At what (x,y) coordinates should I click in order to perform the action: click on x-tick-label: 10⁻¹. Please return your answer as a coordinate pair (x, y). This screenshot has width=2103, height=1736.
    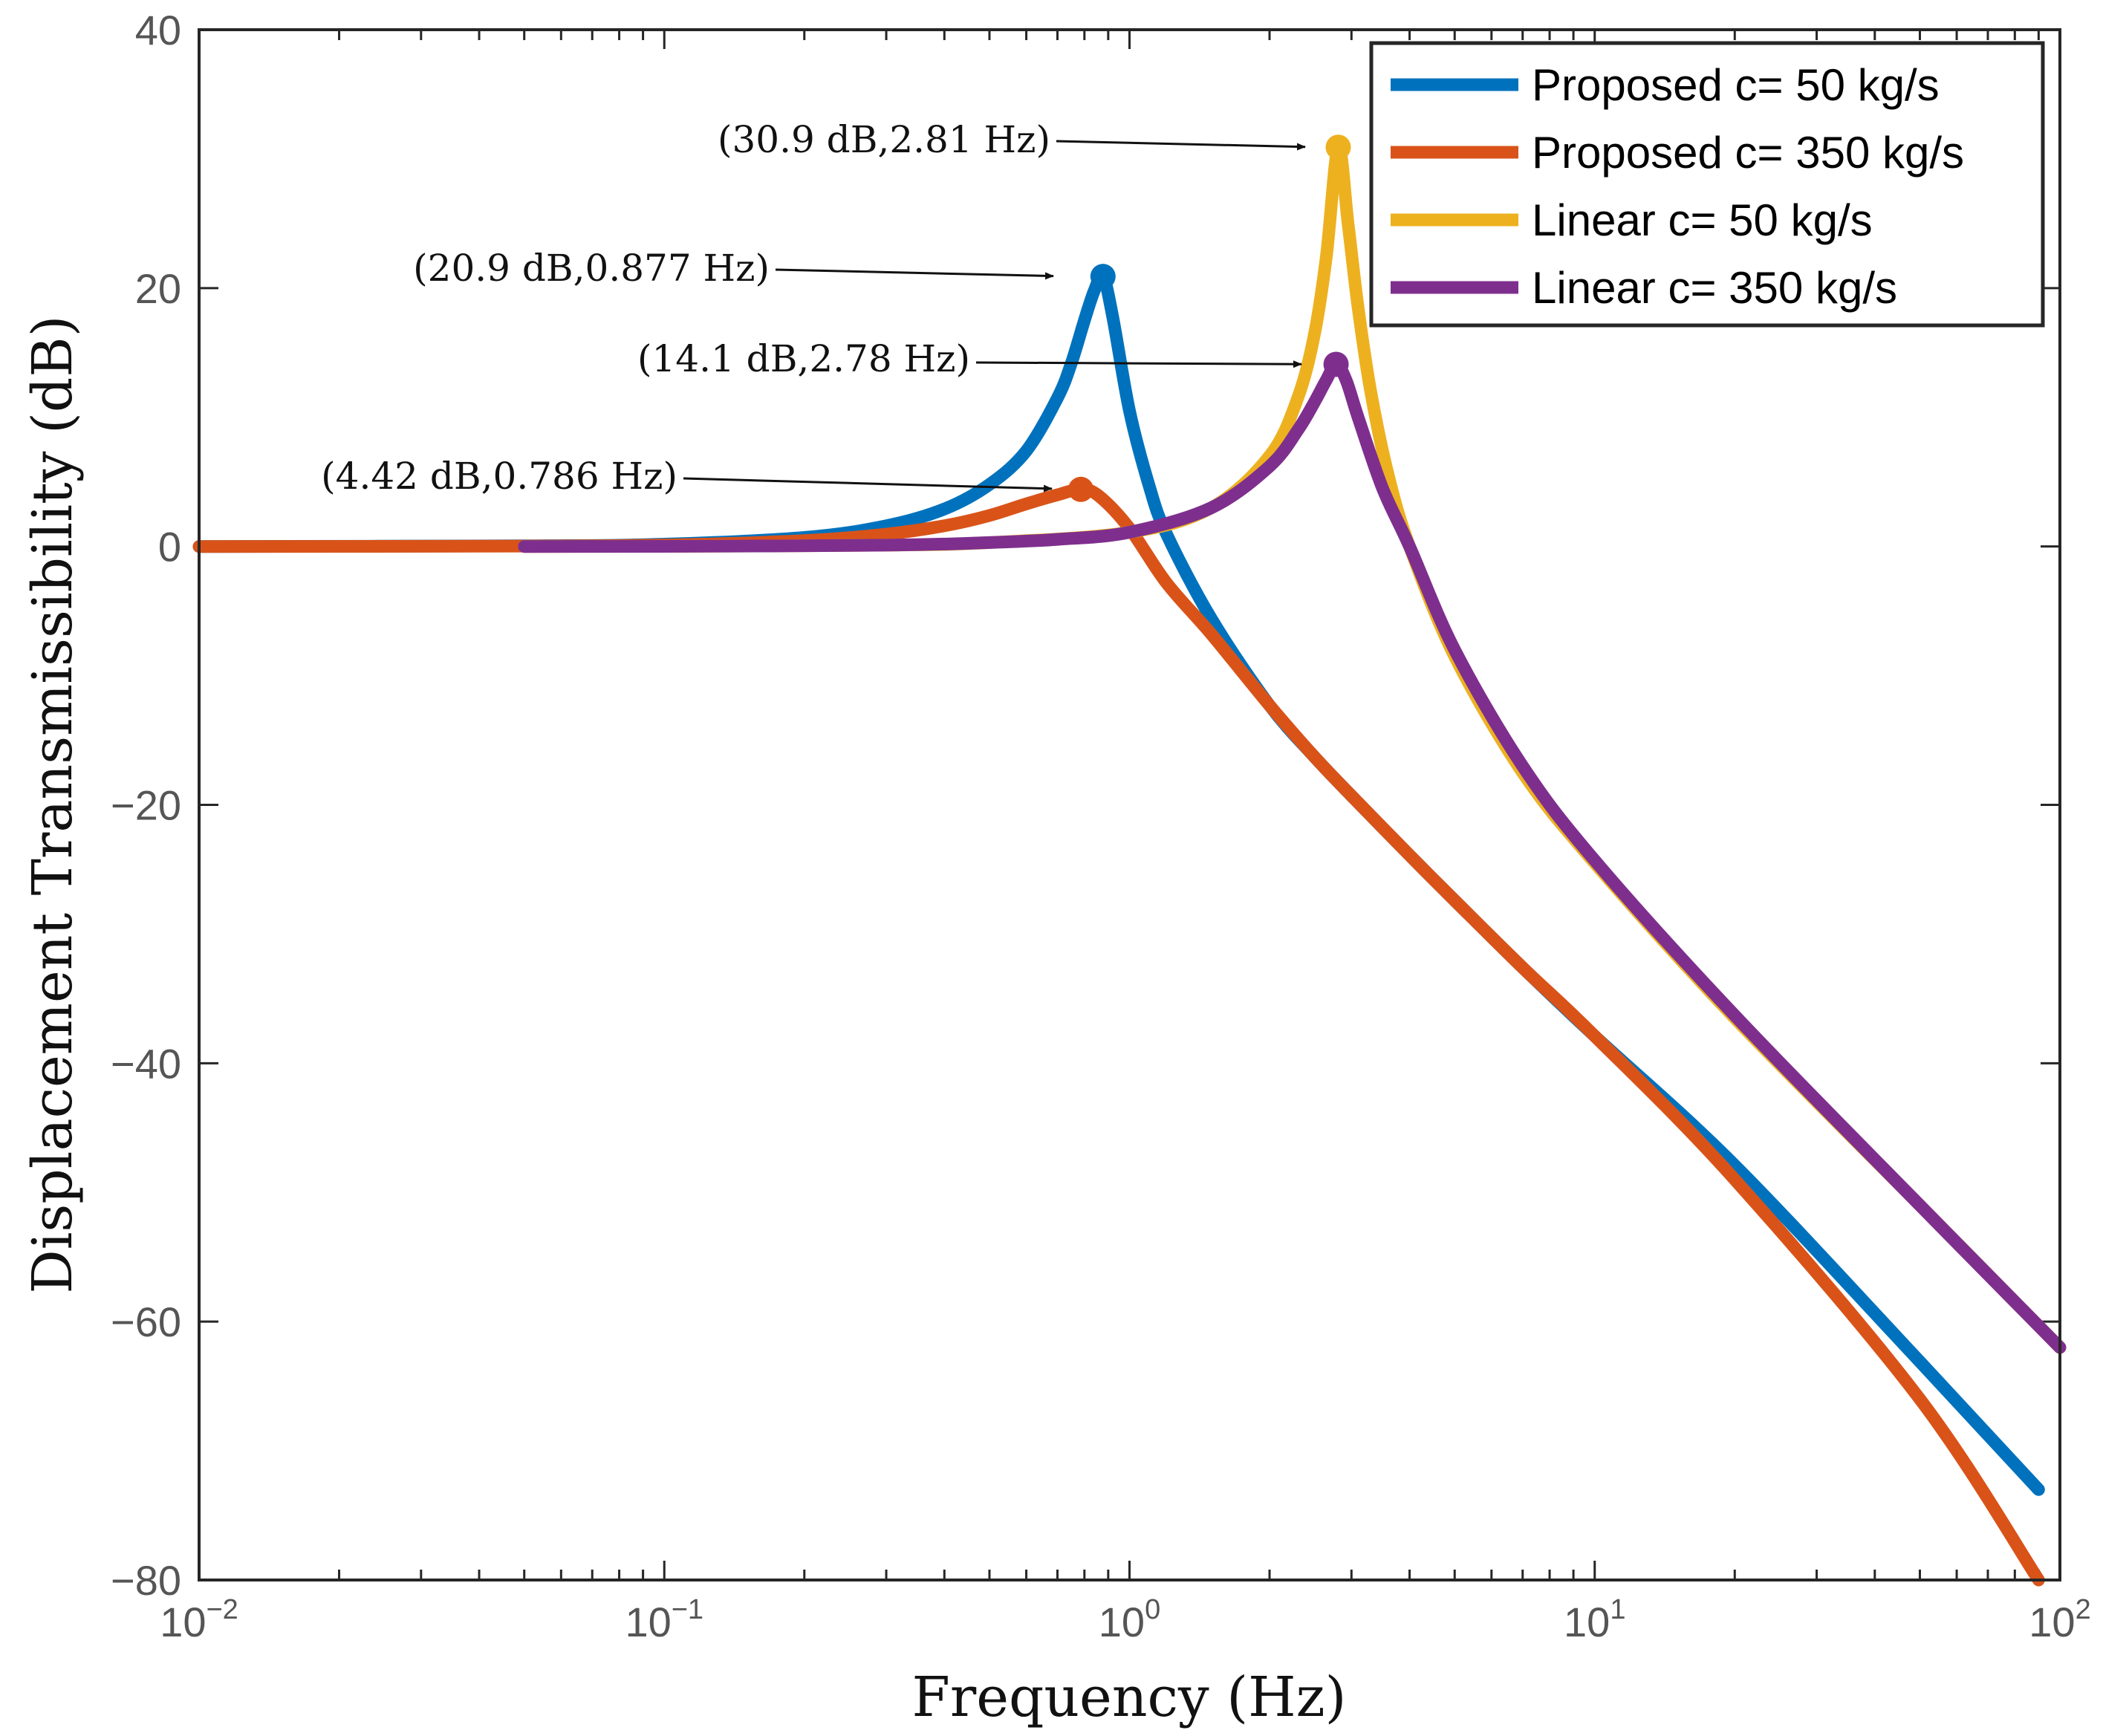
    Looking at the image, I should click on (664, 1619).